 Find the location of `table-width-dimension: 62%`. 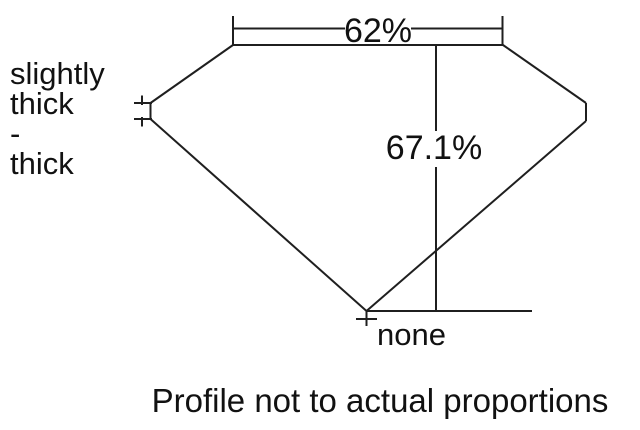

table-width-dimension: 62% is located at coordinates (368, 31).